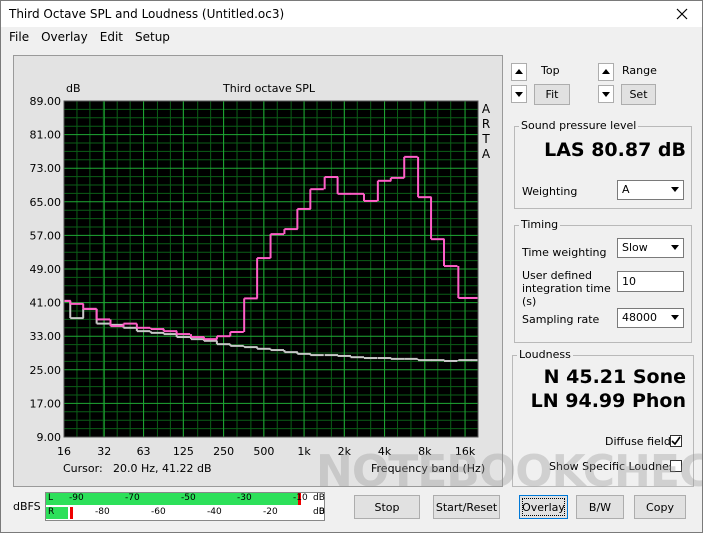 The image size is (703, 533). I want to click on check-mark, so click(676, 441).